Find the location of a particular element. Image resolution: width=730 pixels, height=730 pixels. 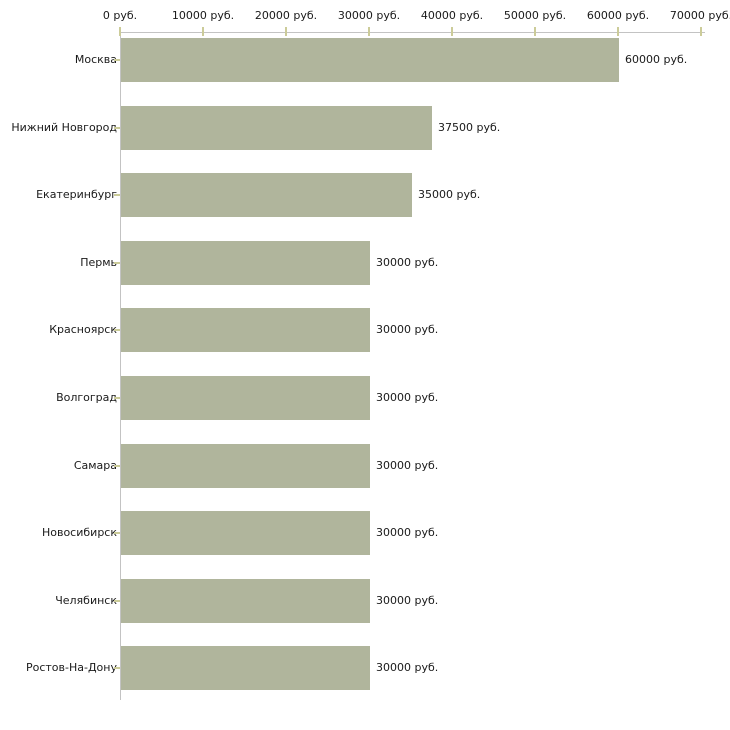

x-axis-tick-label: 30000 руб. is located at coordinates (369, 15).